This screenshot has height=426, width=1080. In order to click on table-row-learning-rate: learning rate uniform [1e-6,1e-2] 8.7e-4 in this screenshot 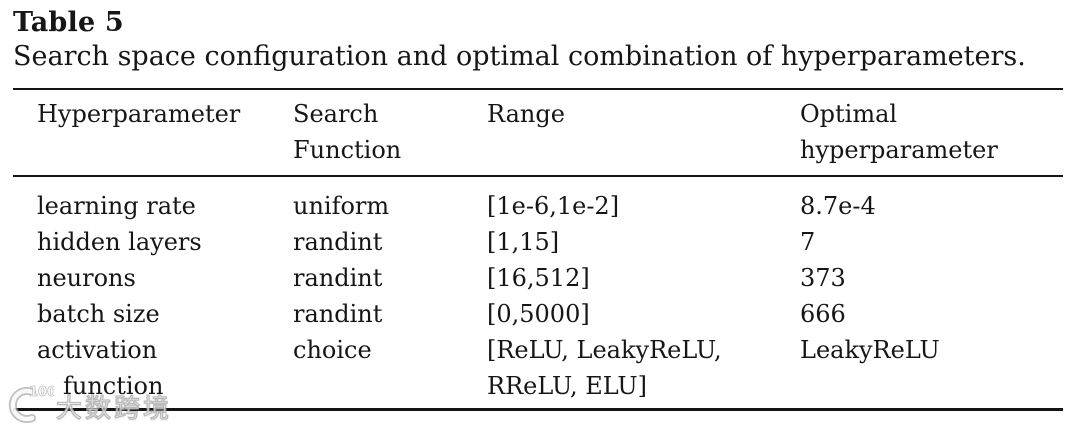, I will do `click(538, 200)`.